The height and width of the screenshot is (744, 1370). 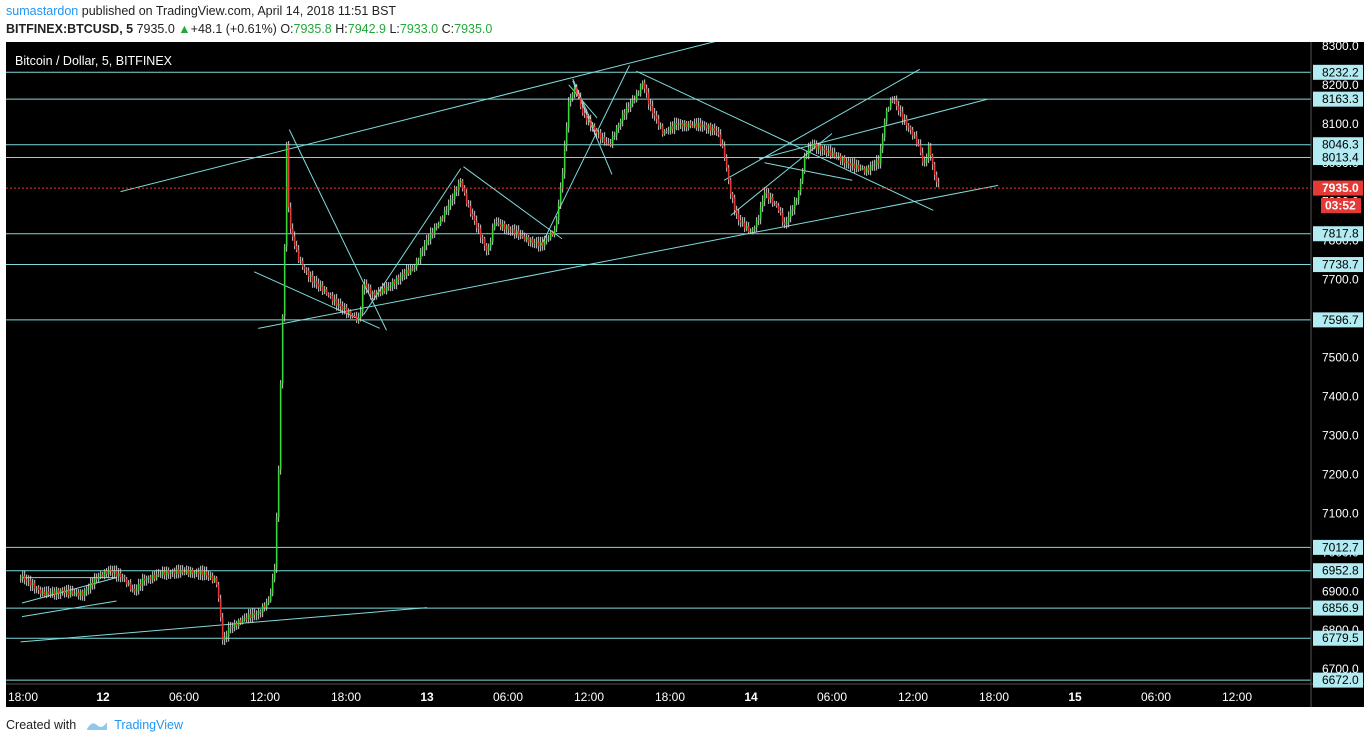 I want to click on change-value: +48.1 (+0.61%), so click(x=233, y=29).